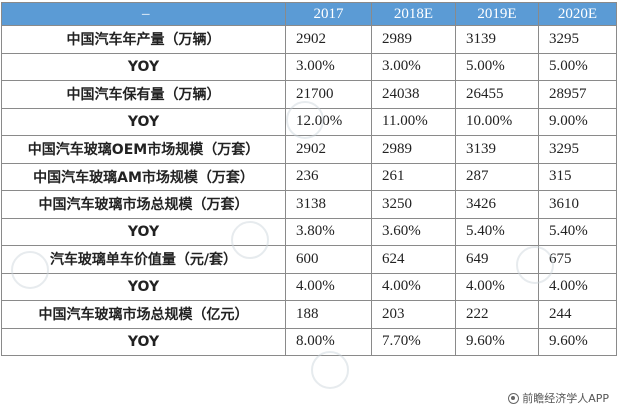 The image size is (619, 408). I want to click on value-cell: 203, so click(413, 314).